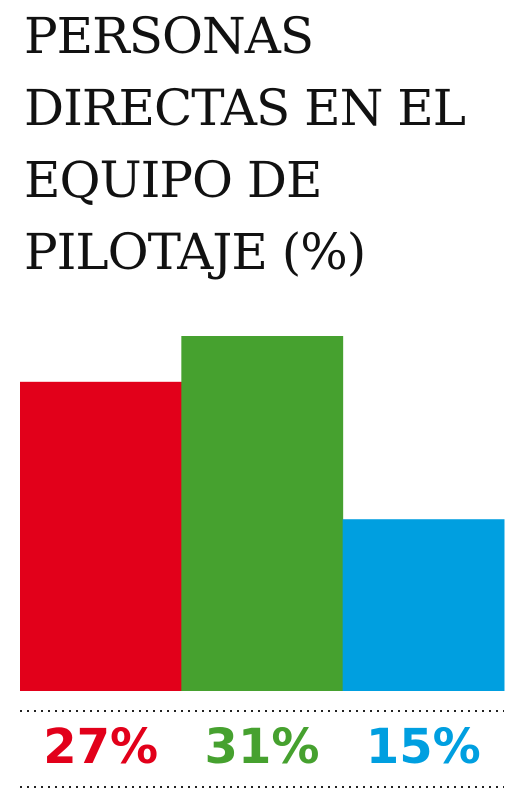 This screenshot has width=524, height=792. What do you see at coordinates (262, 747) in the screenshot?
I see `value-label: 31%` at bounding box center [262, 747].